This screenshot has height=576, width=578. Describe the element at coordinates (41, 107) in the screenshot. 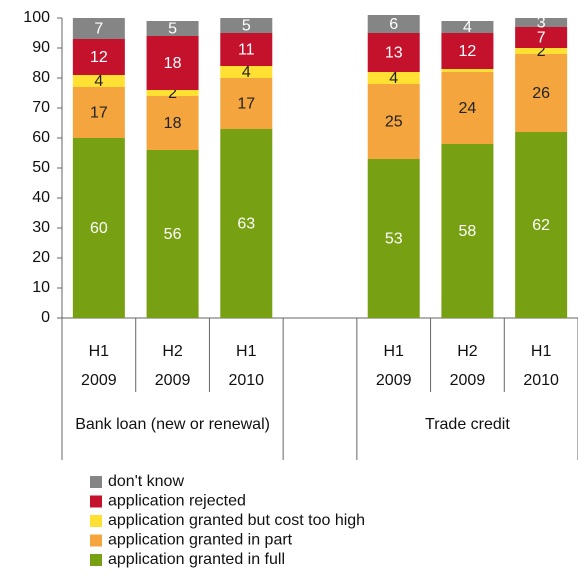

I see `y-tick-label: 70` at that location.